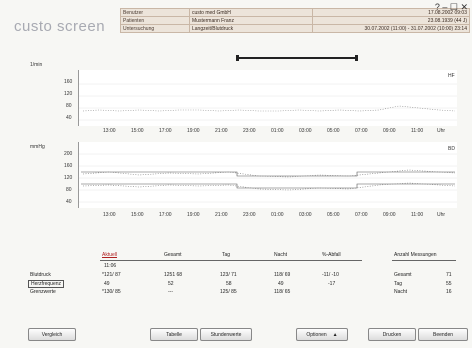 The image size is (472, 348). What do you see at coordinates (316, 334) in the screenshot?
I see `optionen-label: Optionen` at bounding box center [316, 334].